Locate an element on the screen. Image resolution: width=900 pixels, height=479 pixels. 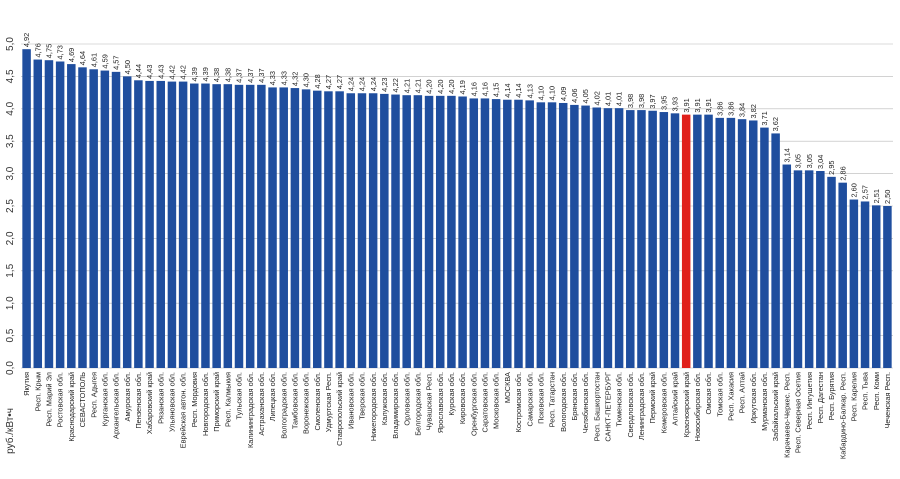
category-label: Смоленская обл. is located at coordinates (317, 401).